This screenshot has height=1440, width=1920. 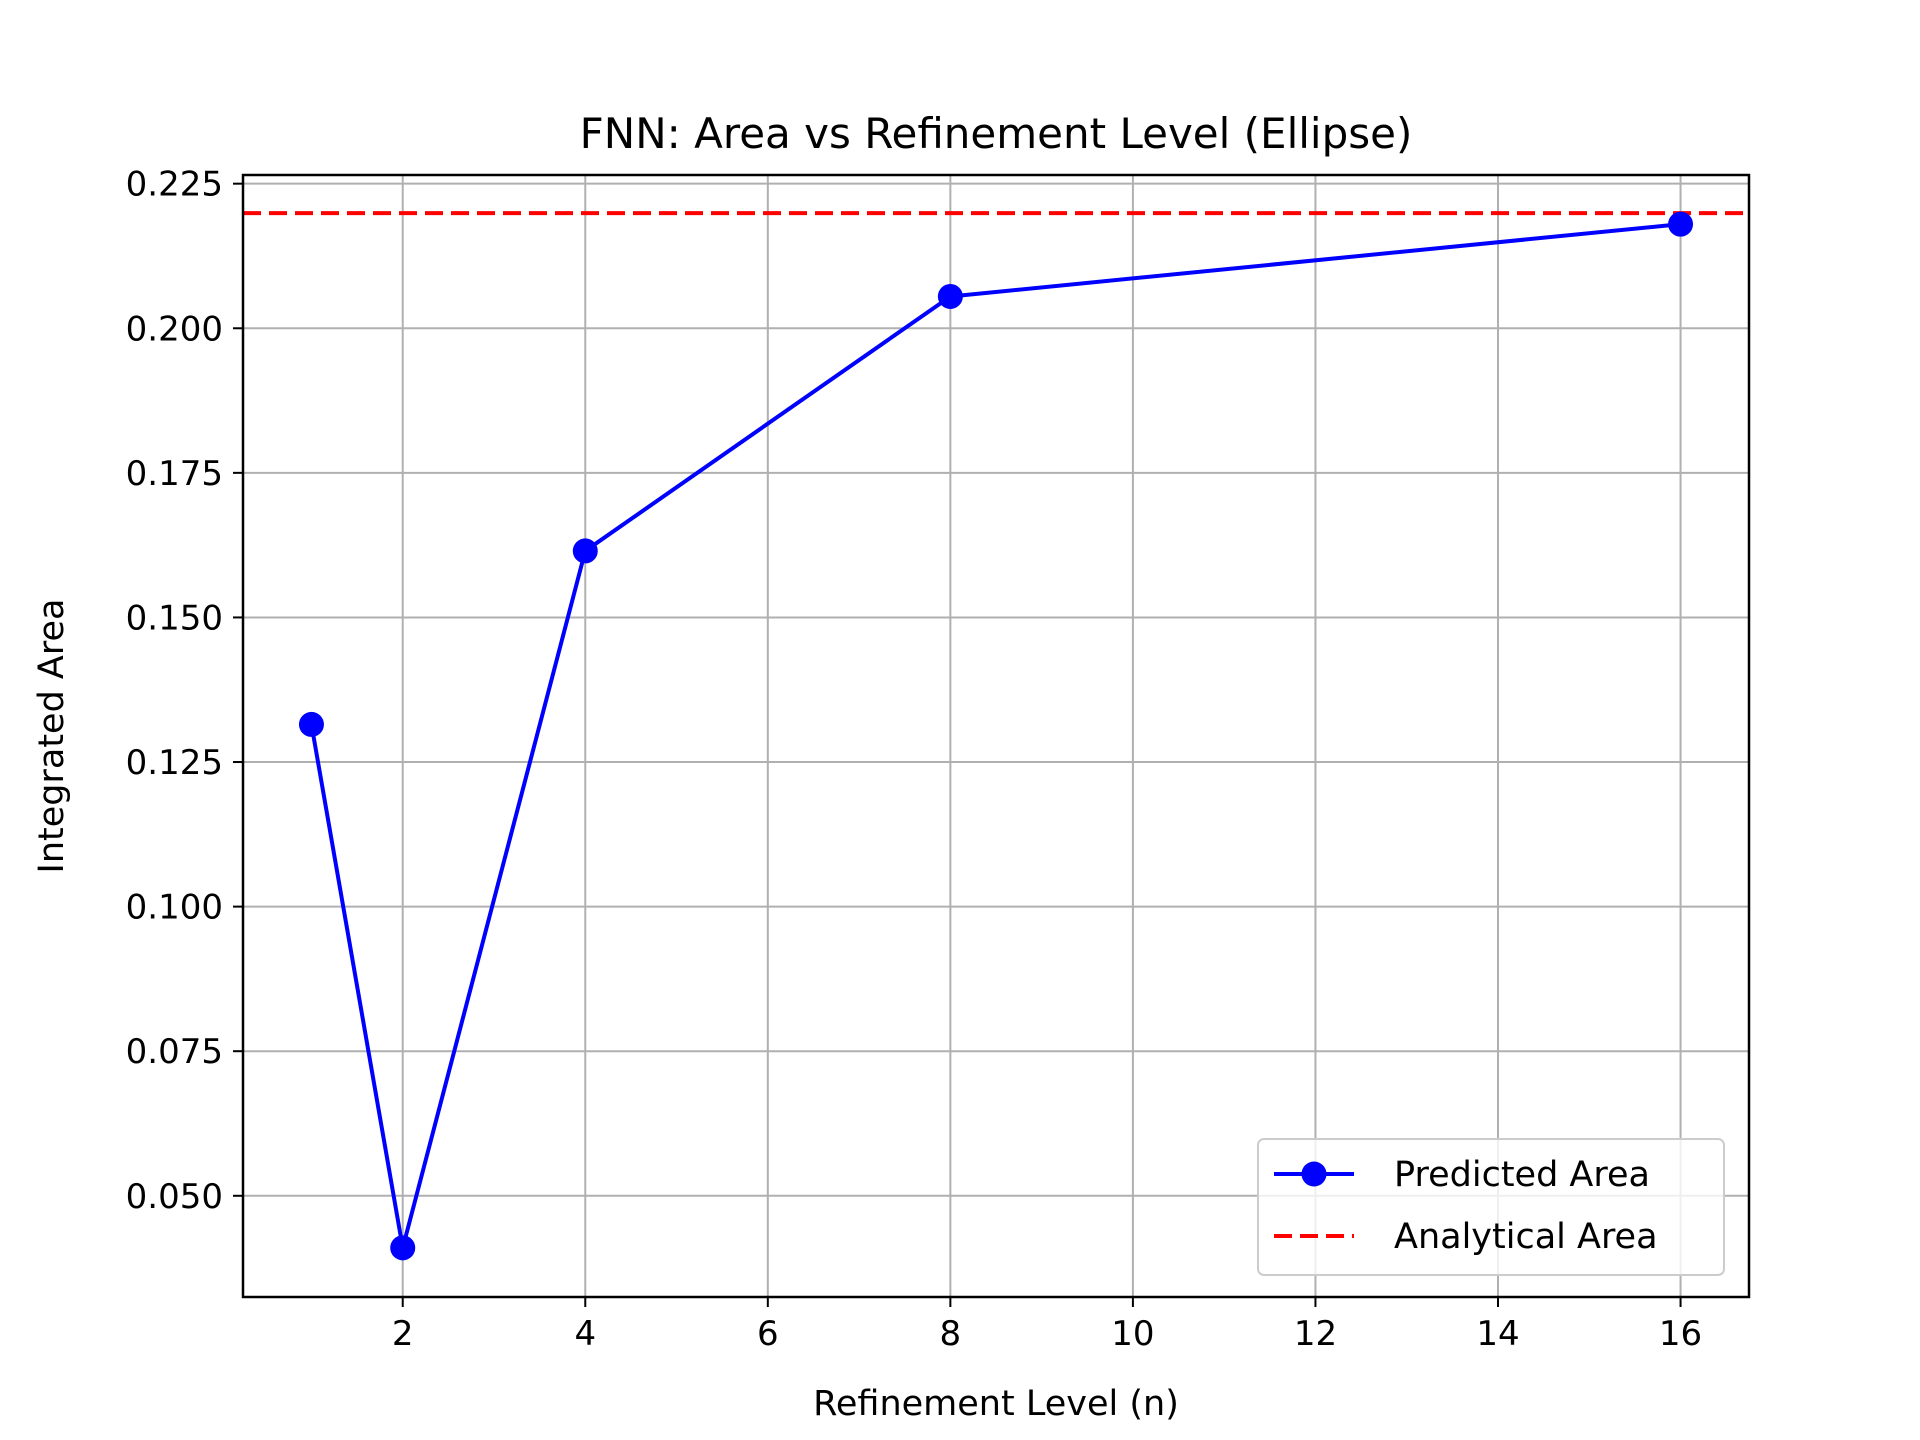 I want to click on y-tick-label: 0.075, so click(x=174, y=1052).